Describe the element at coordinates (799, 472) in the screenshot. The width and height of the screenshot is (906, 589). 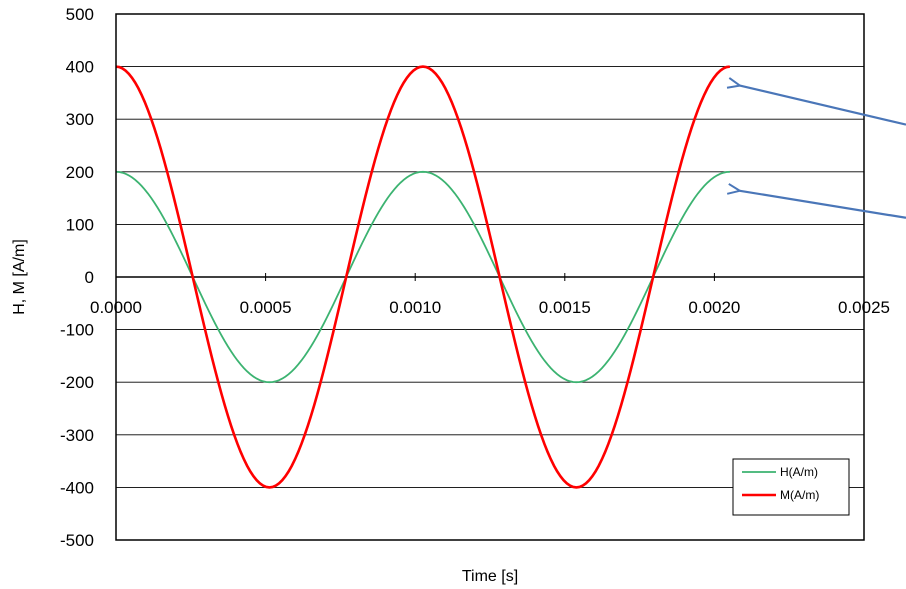
I see `legend-label-h: H(A/m)` at that location.